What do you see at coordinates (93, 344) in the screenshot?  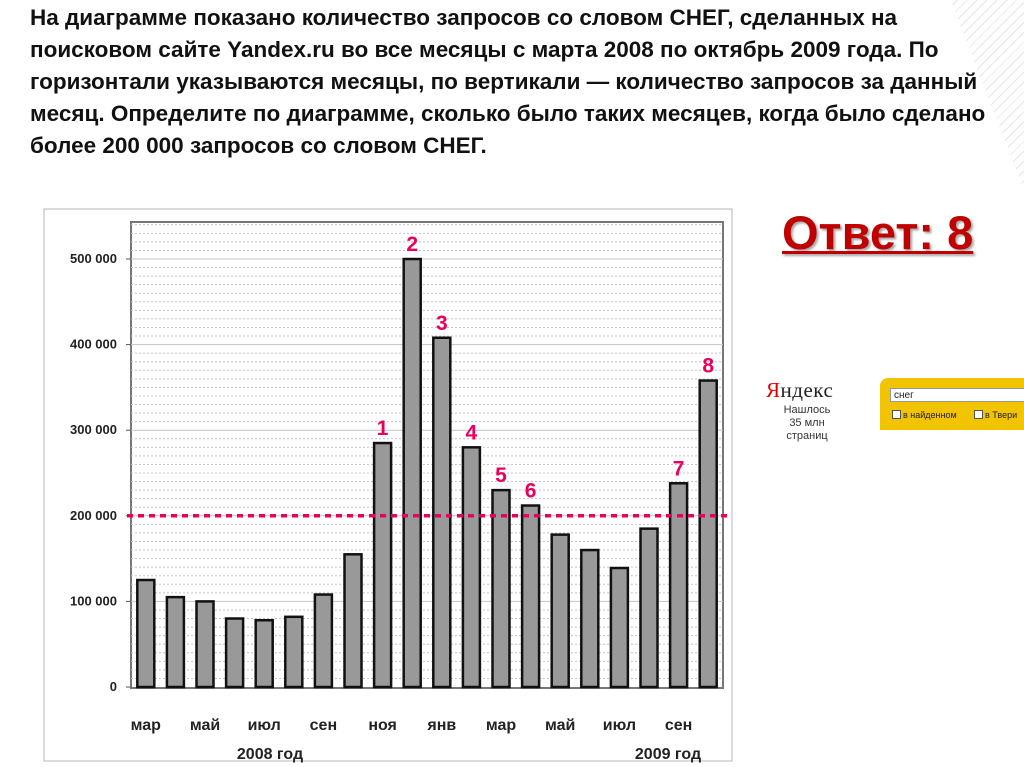 I see `y-tick-label: 400 000` at bounding box center [93, 344].